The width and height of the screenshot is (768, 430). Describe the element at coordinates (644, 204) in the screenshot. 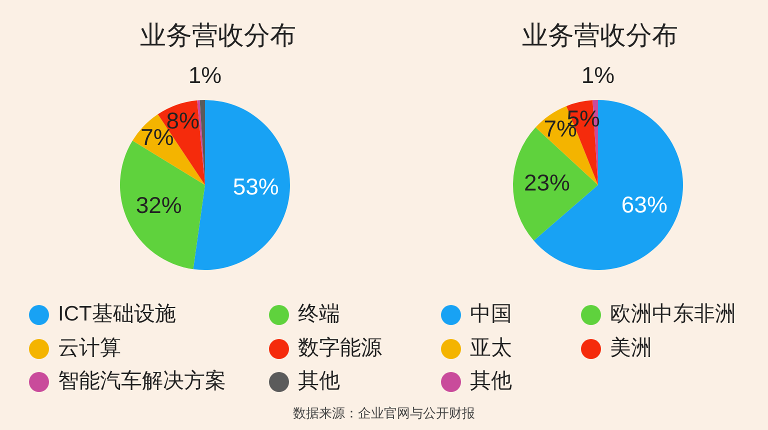

I see `data-label: 63%` at that location.